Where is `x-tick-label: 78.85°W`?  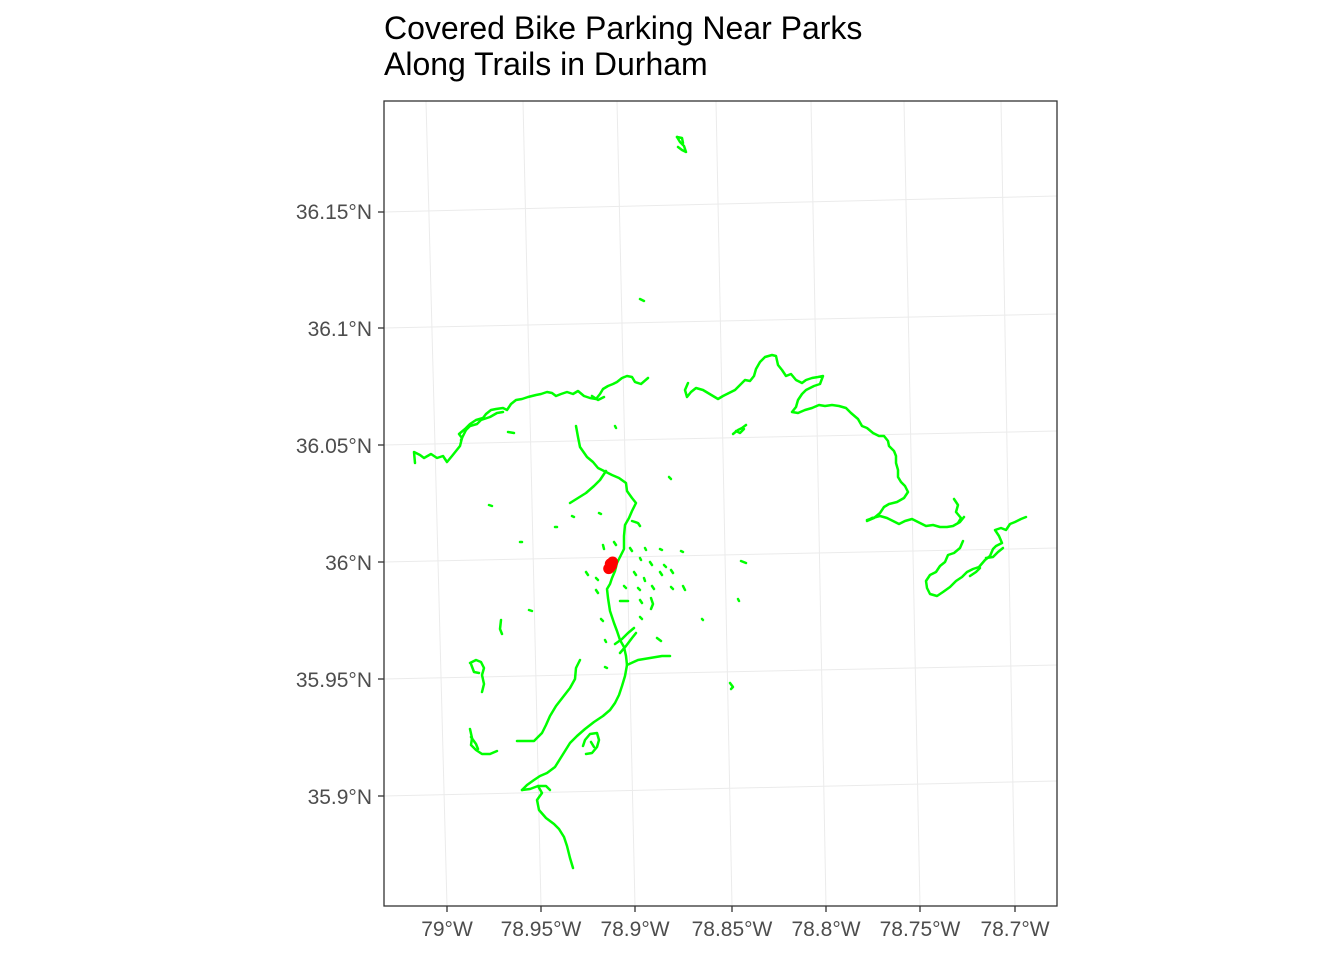
x-tick-label: 78.85°W is located at coordinates (732, 929).